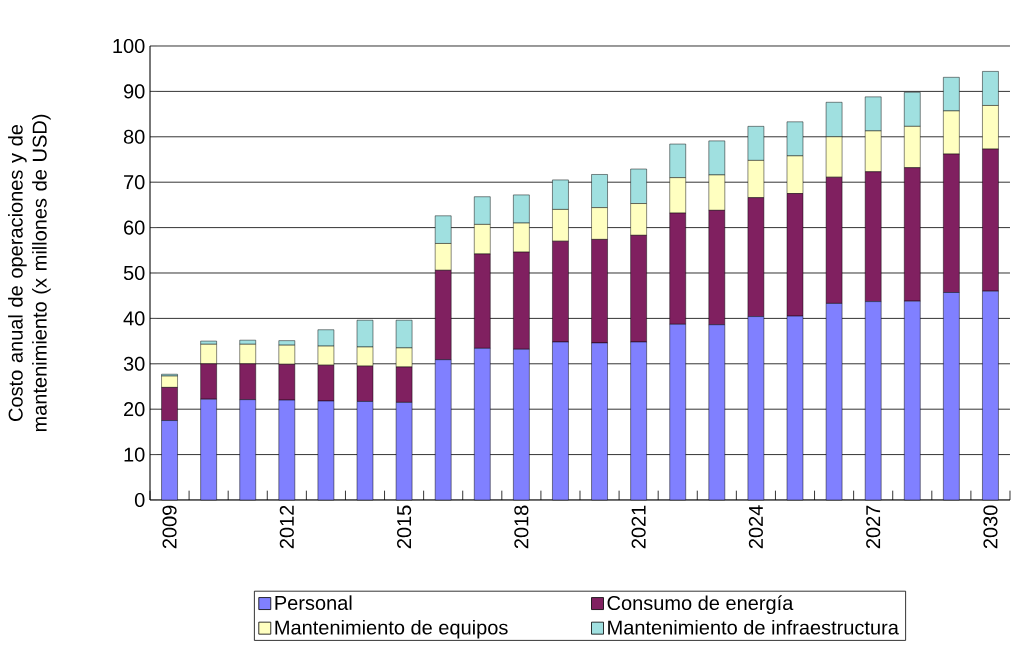  I want to click on x-tick-label: 2012, so click(286, 527).